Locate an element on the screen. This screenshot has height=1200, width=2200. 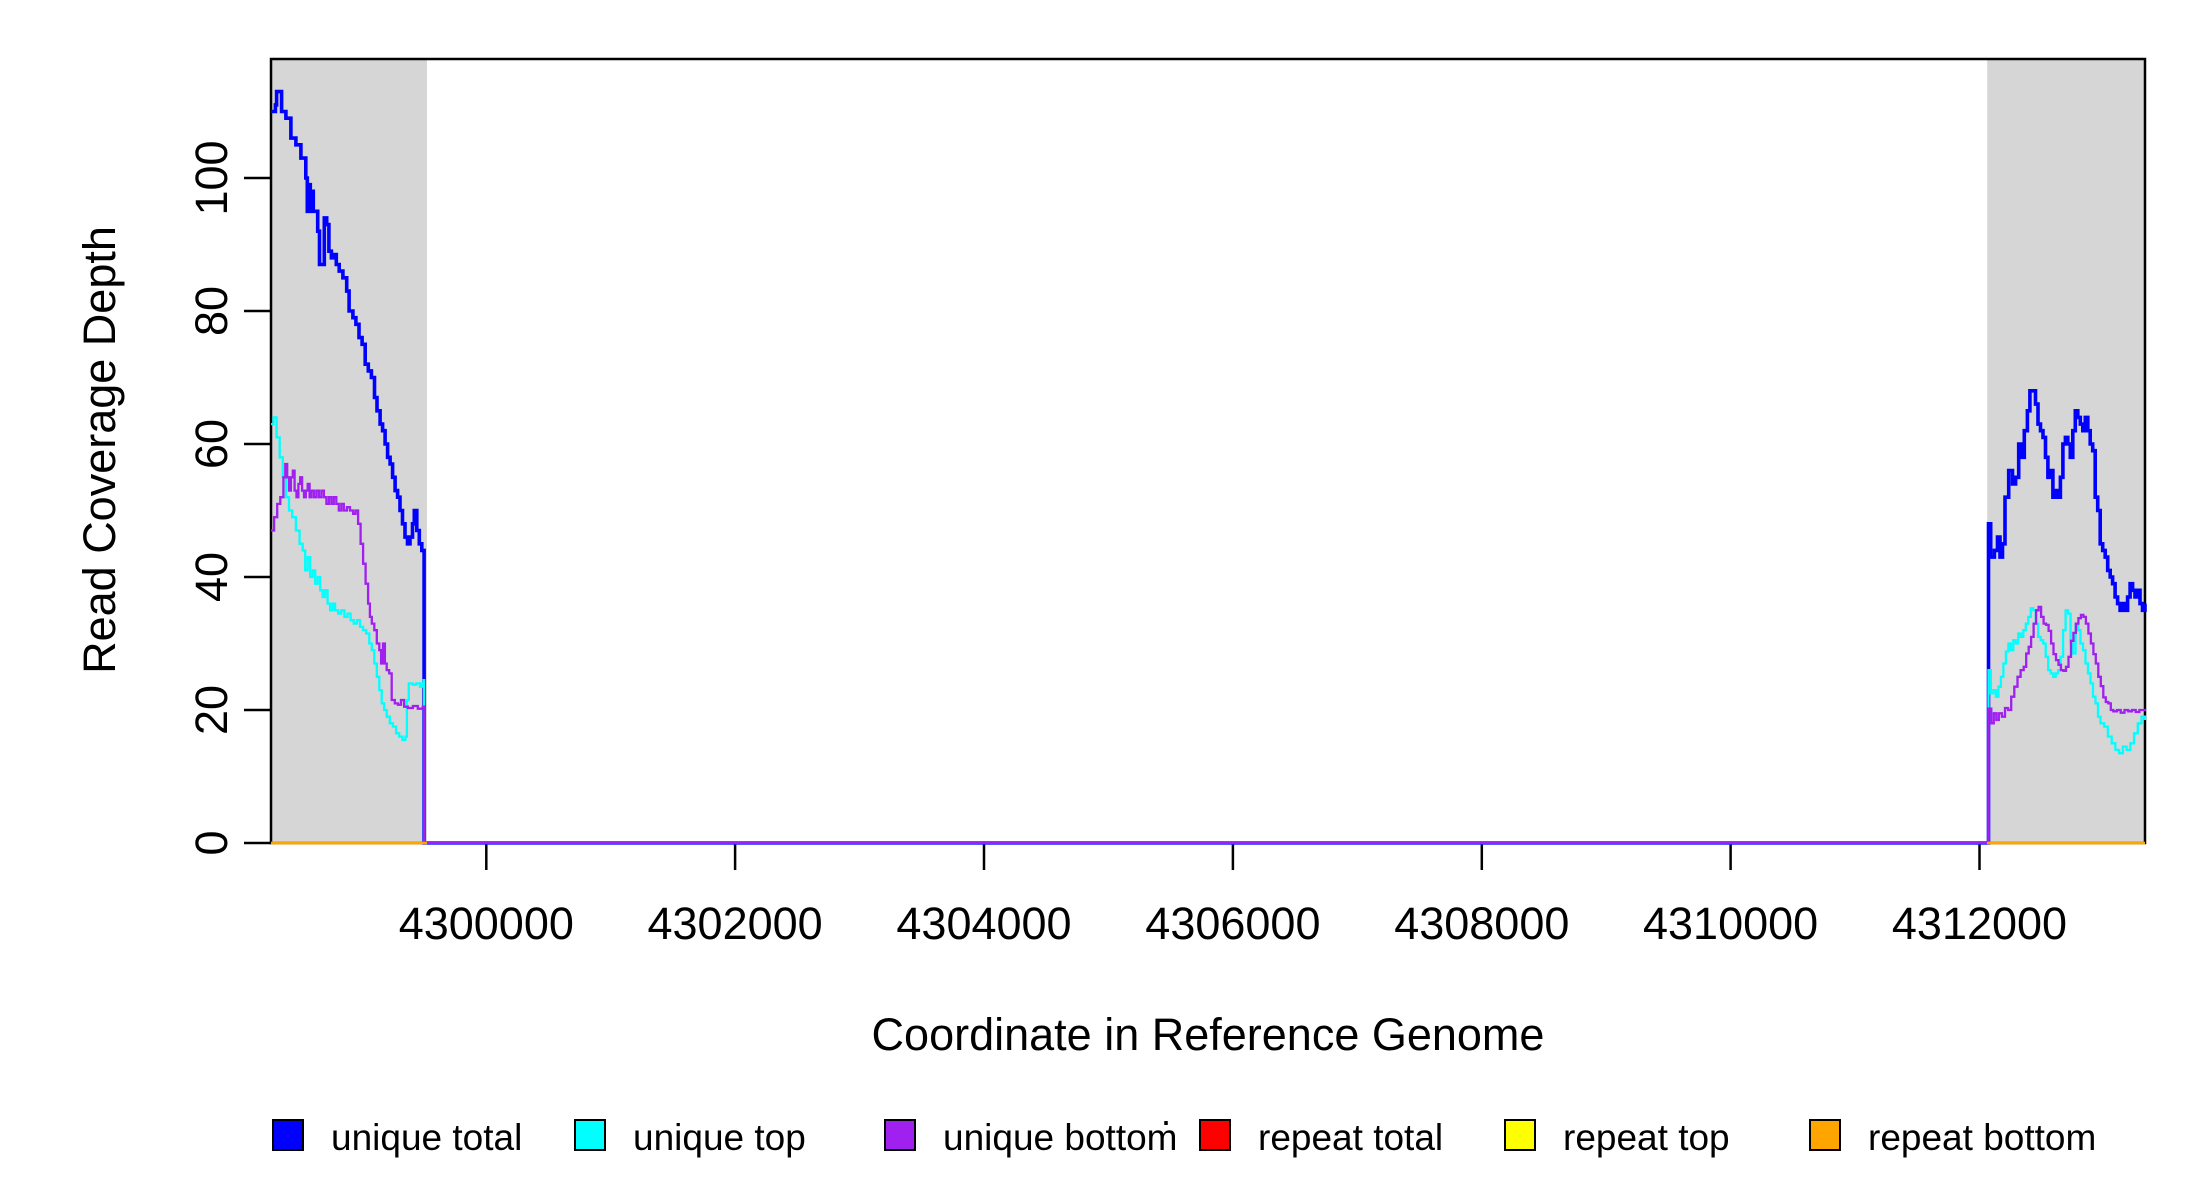
legend-item: repeat total is located at coordinates (1321, 1137).